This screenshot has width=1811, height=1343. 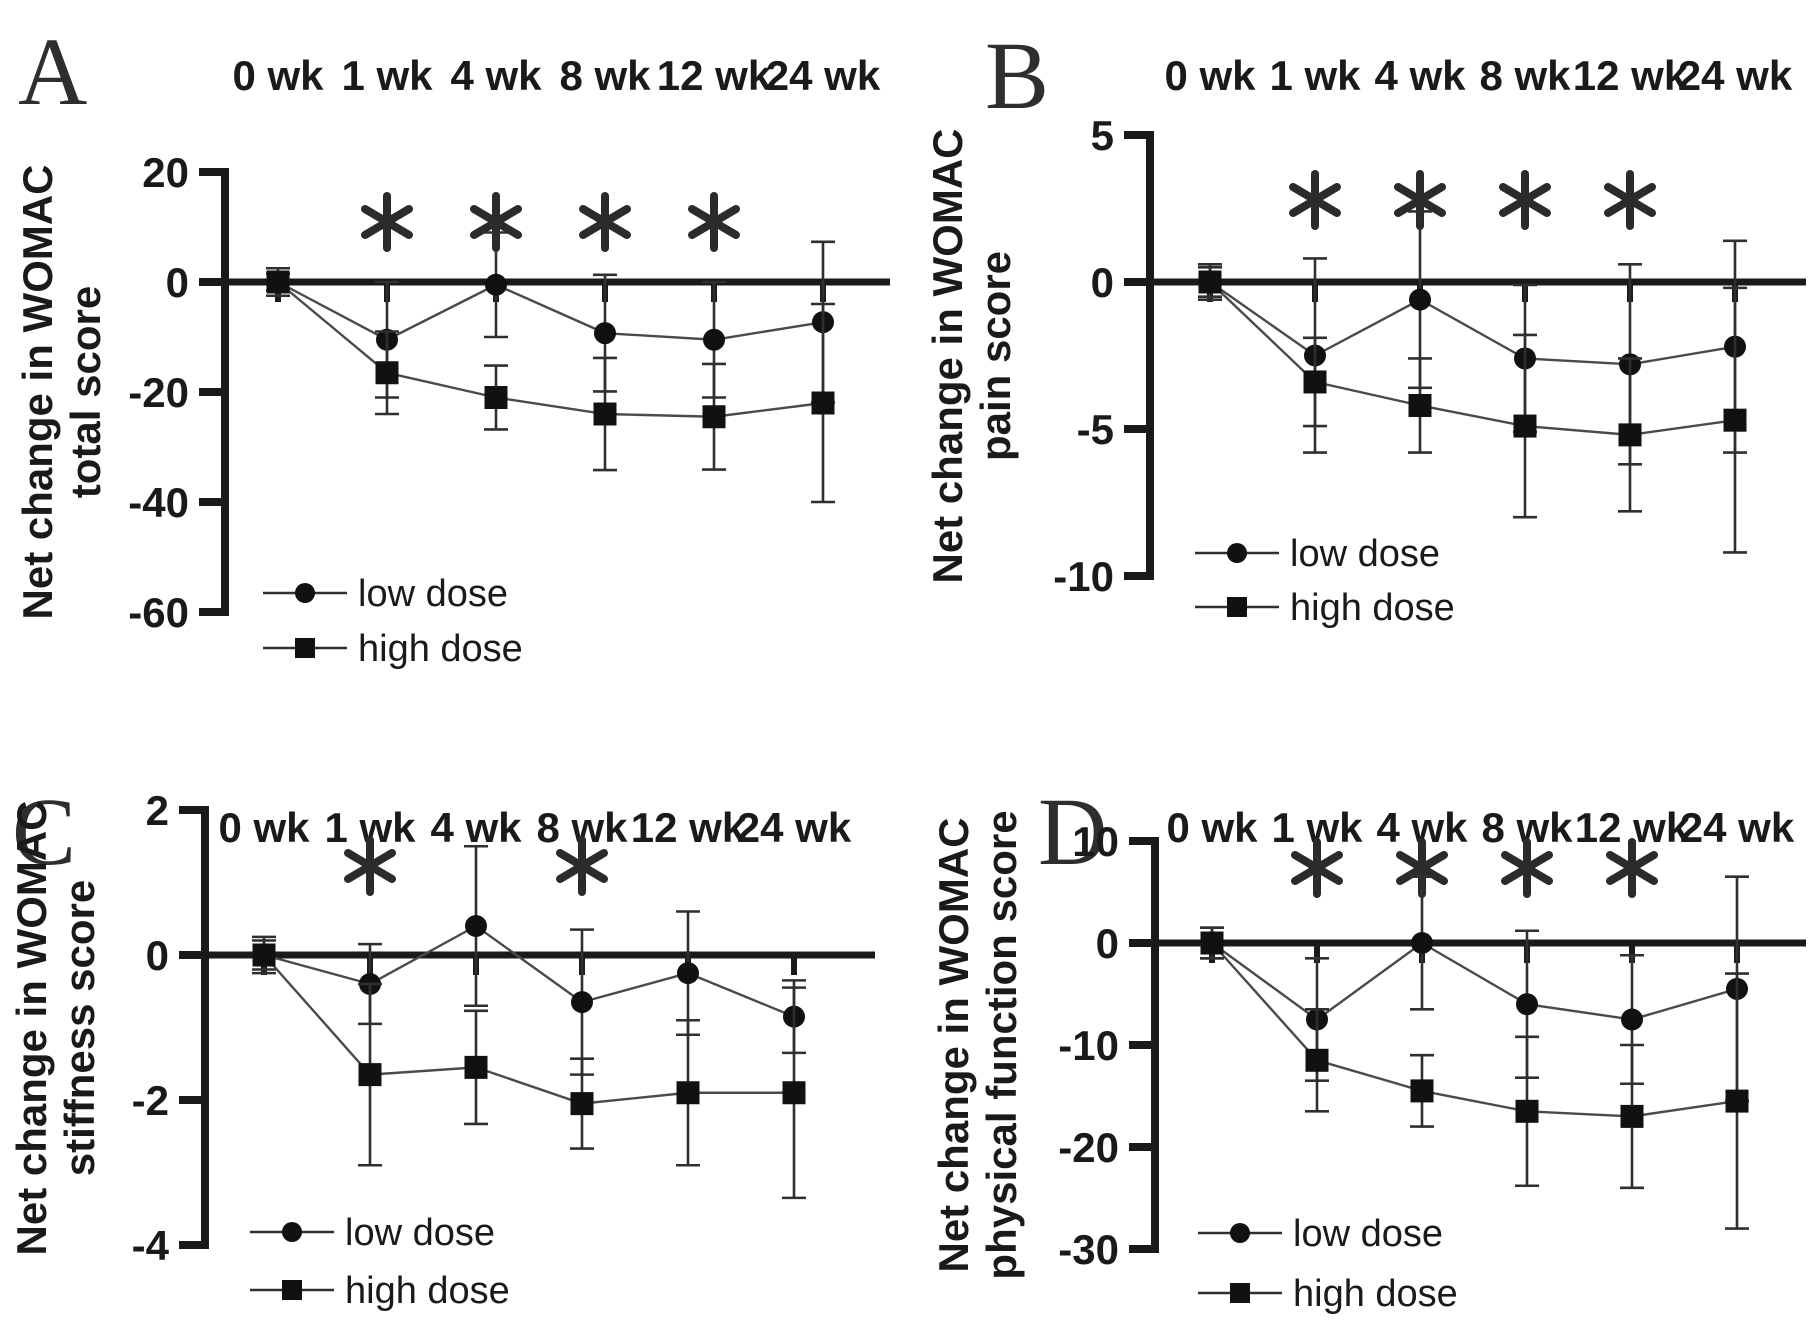 What do you see at coordinates (79, 1028) in the screenshot?
I see `y-axis-title-line: stiffness score` at bounding box center [79, 1028].